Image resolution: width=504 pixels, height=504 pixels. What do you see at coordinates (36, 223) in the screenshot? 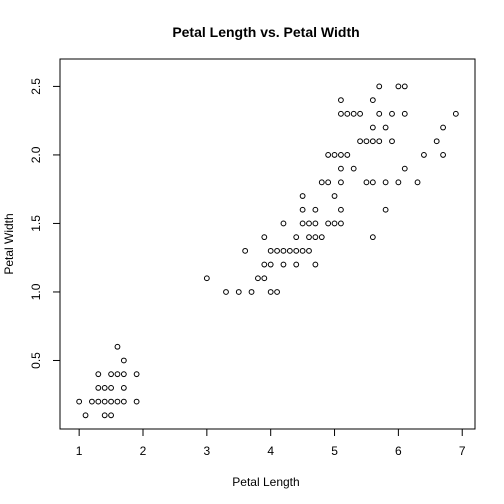
I see `y-tick-label: 1.5` at bounding box center [36, 223].